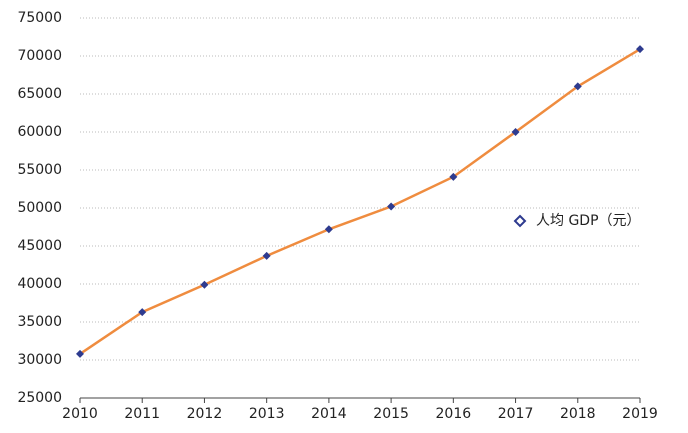  I want to click on y-tick-label: 75000, so click(39, 18).